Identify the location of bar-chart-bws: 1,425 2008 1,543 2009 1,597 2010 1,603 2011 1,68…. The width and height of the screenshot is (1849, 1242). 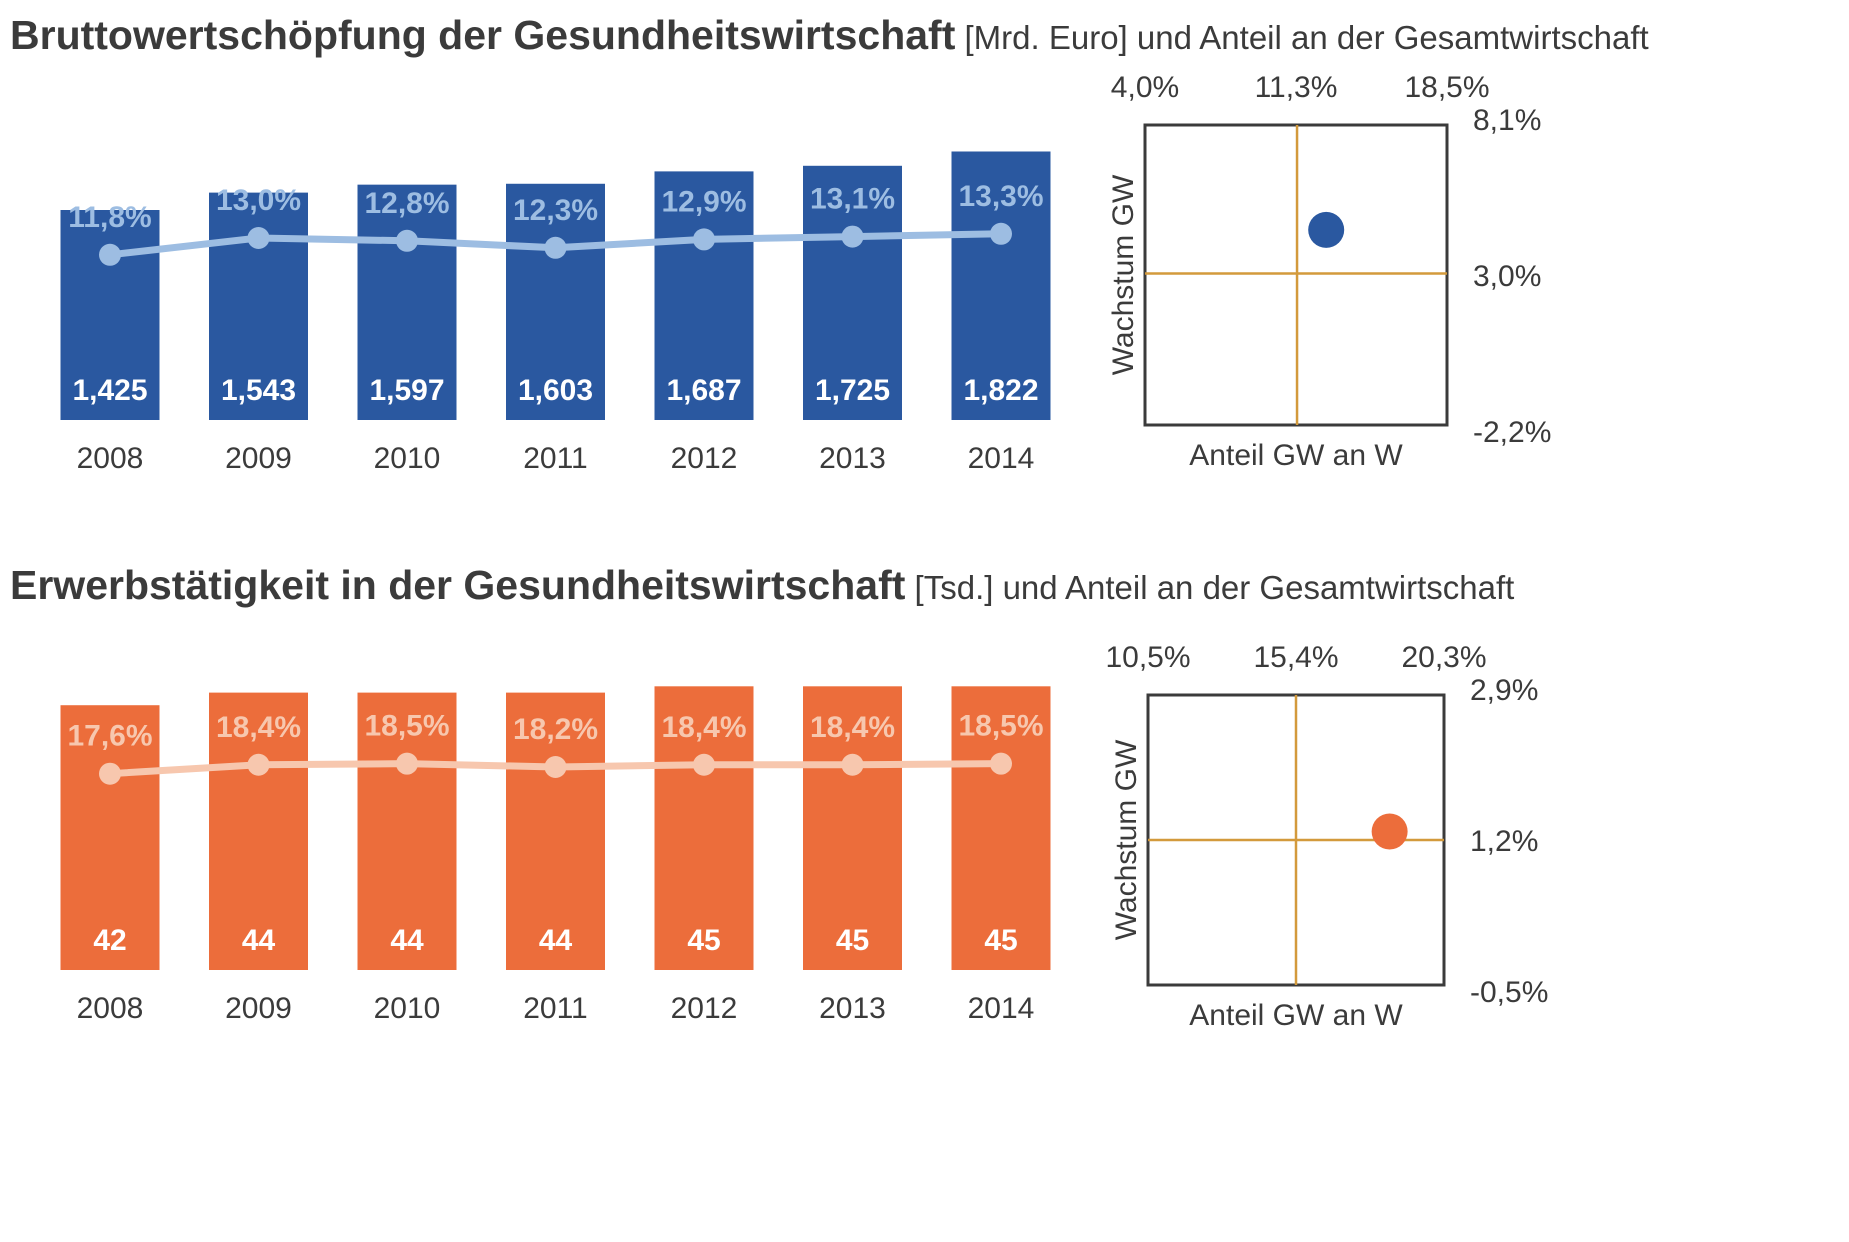
(555, 313).